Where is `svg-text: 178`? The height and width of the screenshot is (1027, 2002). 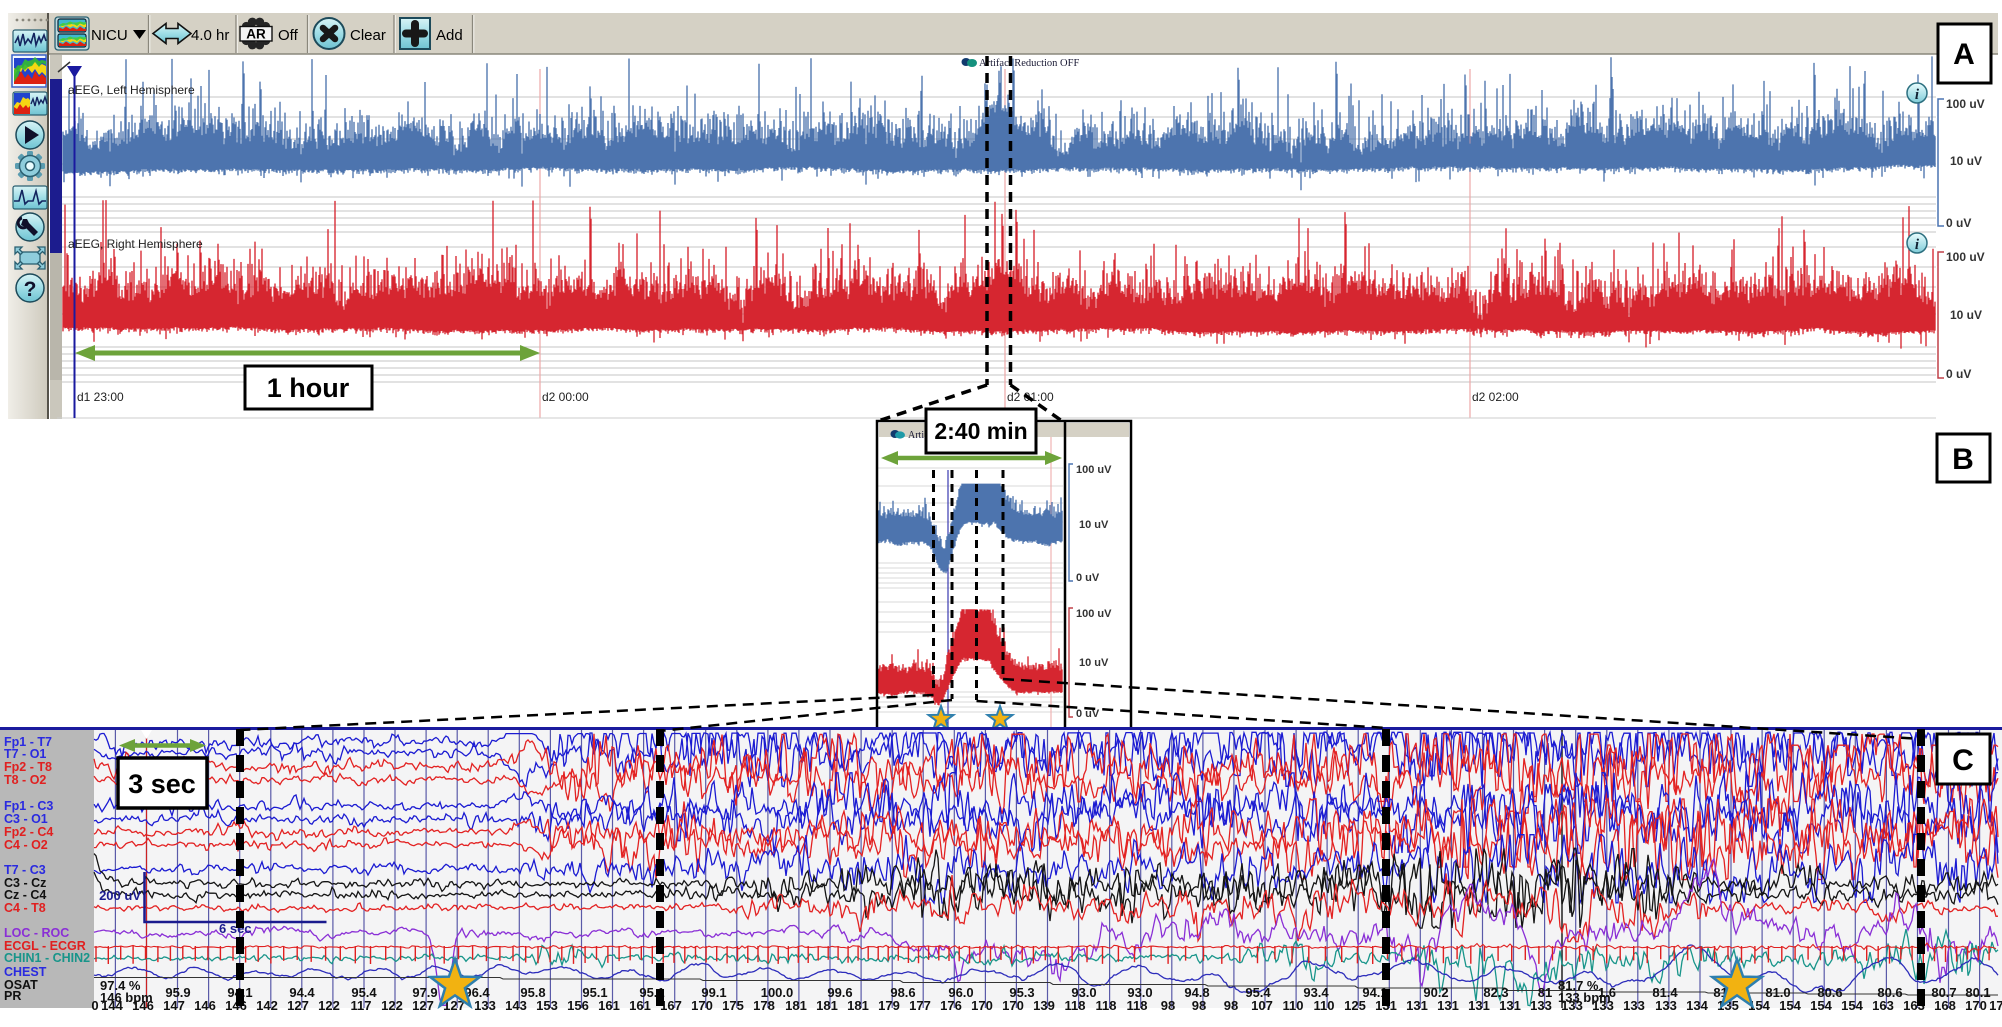 svg-text: 178 is located at coordinates (764, 1005).